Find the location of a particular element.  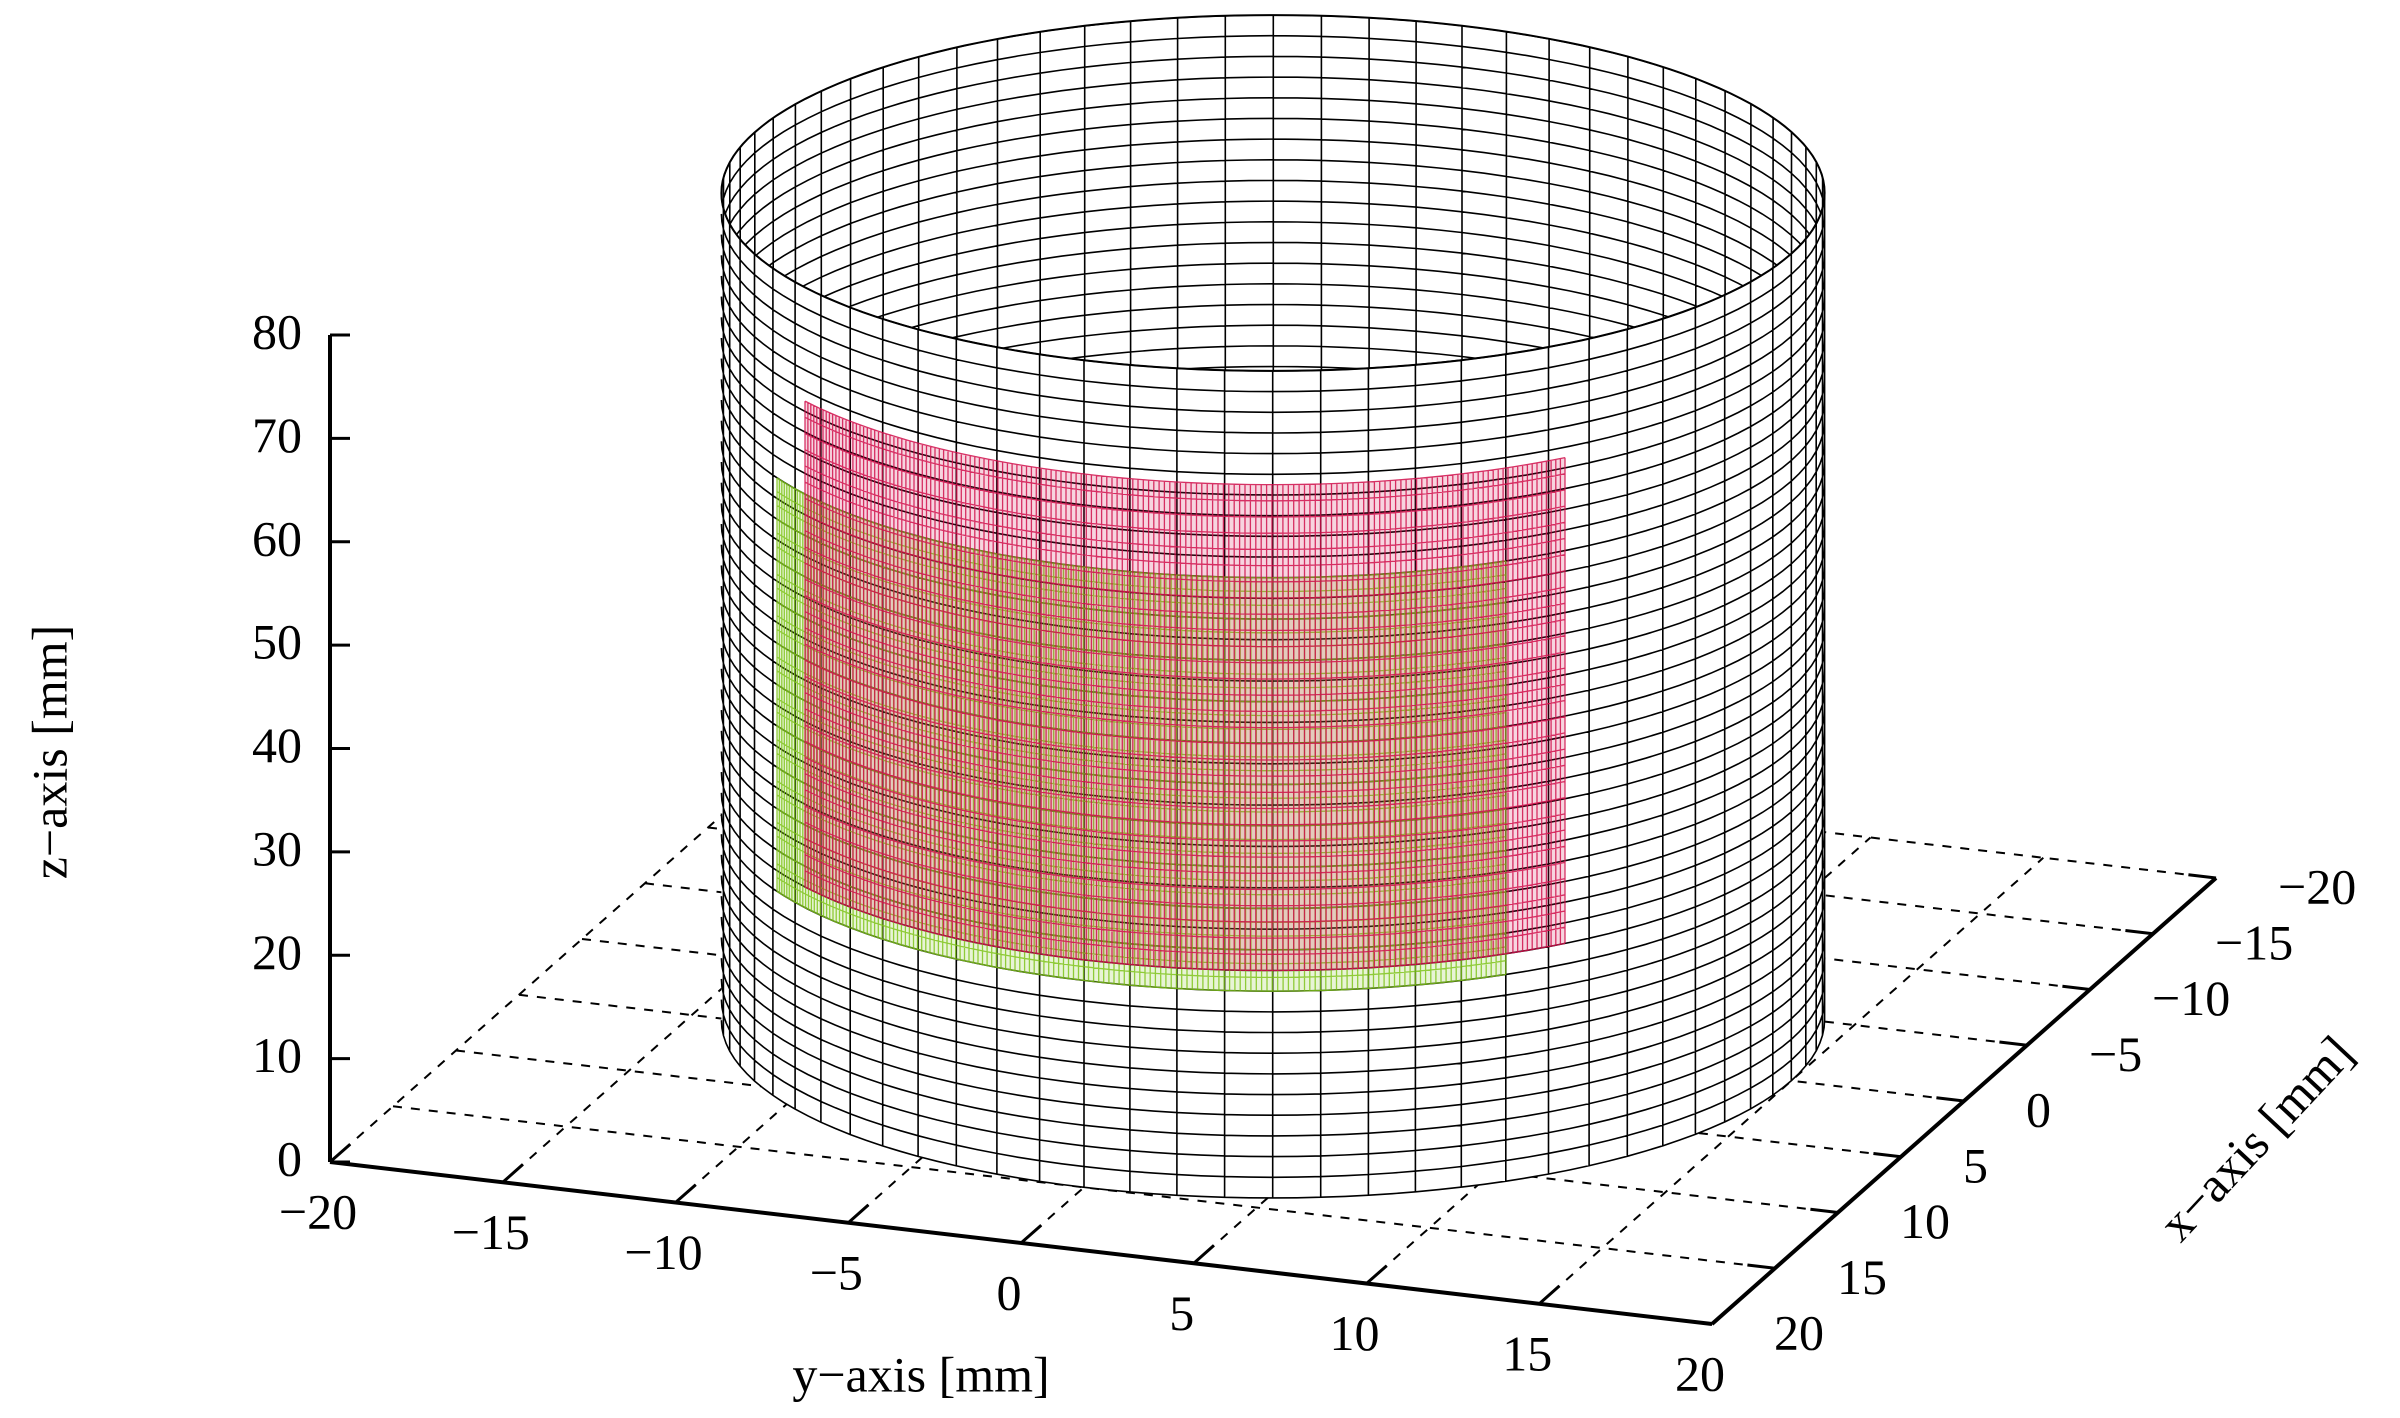

x-tick-label: 10 is located at coordinates (1925, 1221).